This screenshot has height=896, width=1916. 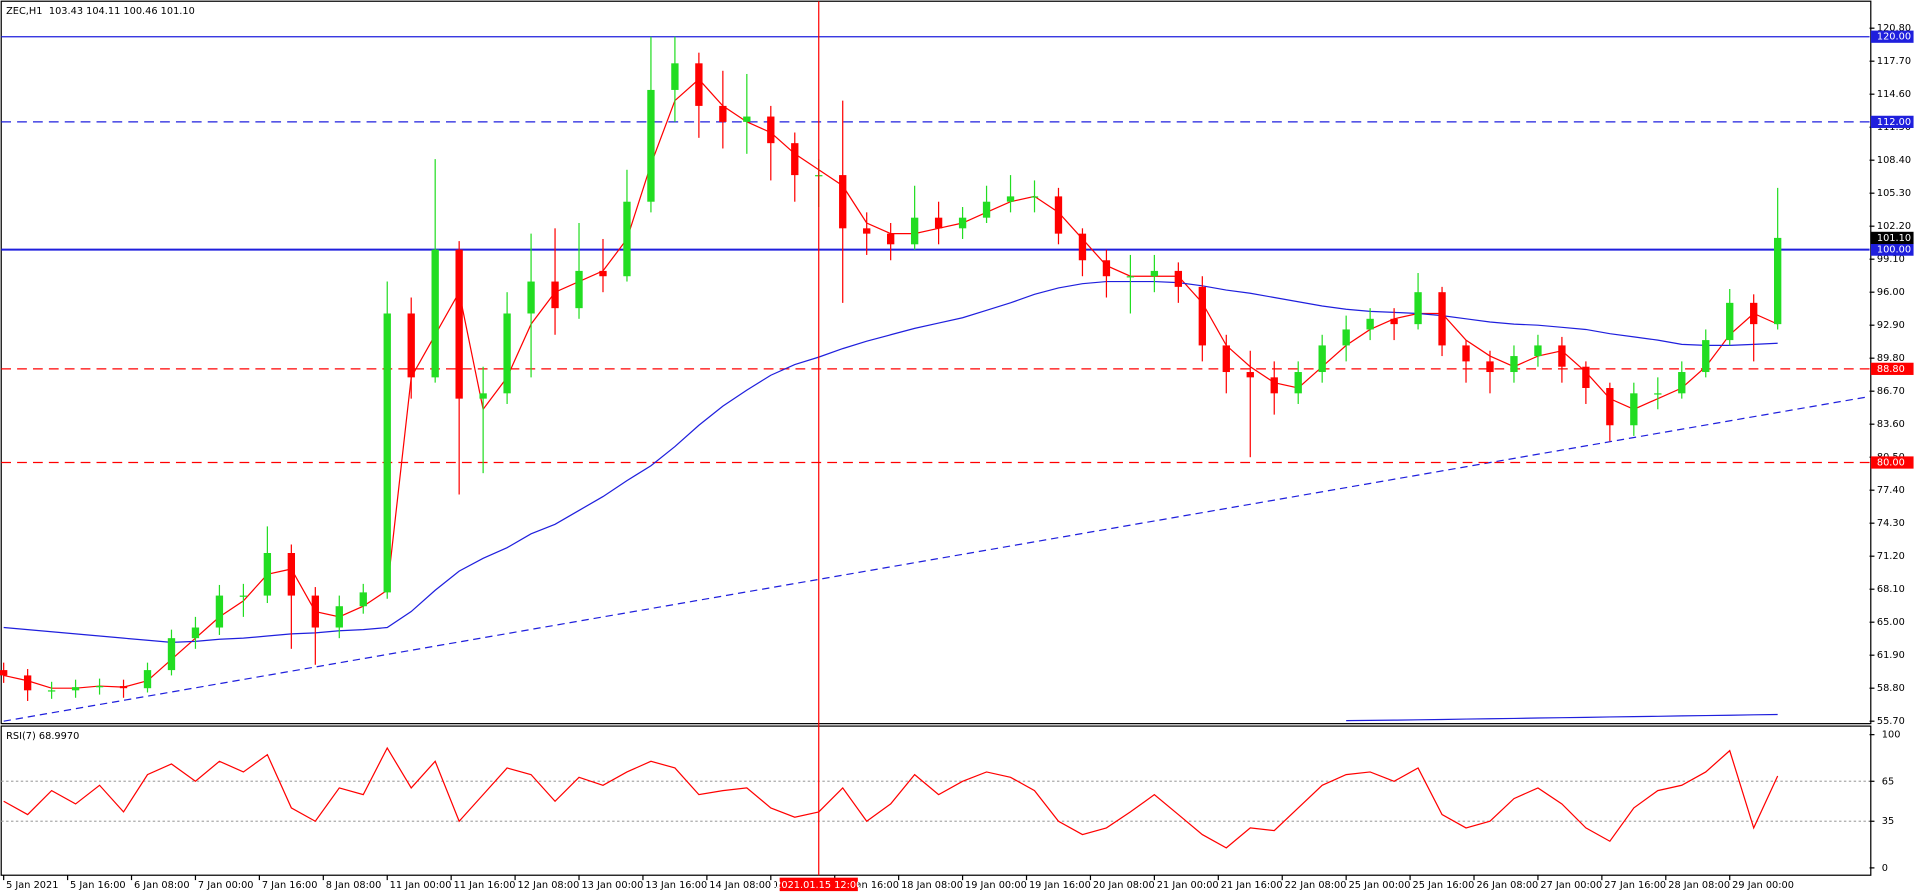 What do you see at coordinates (1891, 721) in the screenshot?
I see `y-tick-label: 55.70` at bounding box center [1891, 721].